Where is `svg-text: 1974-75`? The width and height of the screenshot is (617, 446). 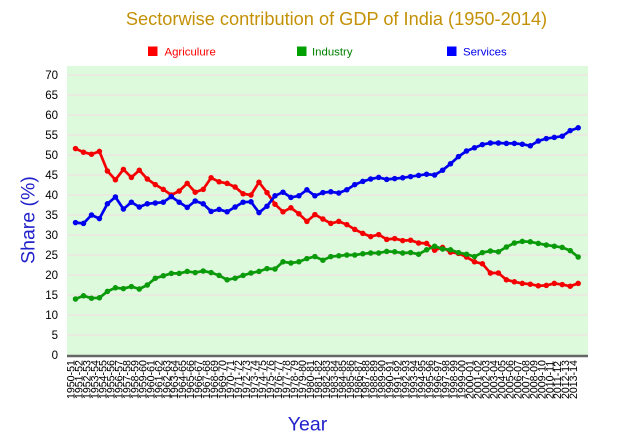 svg-text: 1974-75 is located at coordinates (263, 379).